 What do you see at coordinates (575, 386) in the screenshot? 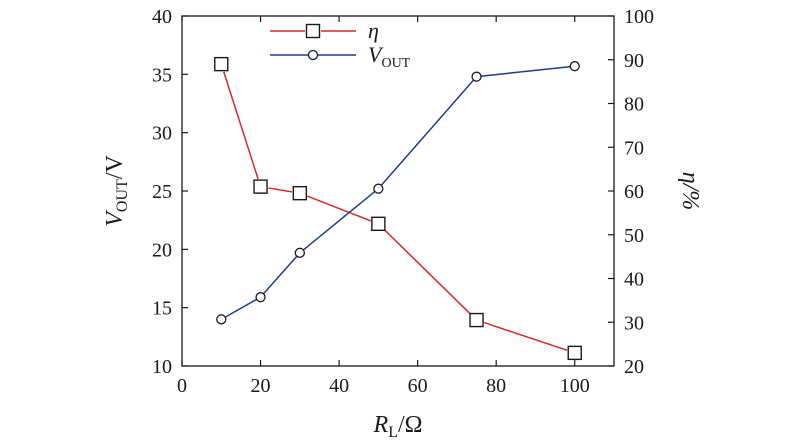
I see `x-tick-label: 100` at bounding box center [575, 386].